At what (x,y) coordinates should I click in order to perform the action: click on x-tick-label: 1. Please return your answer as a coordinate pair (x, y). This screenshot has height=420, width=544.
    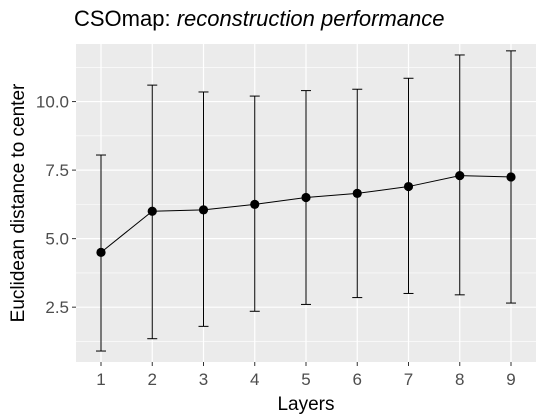
    Looking at the image, I should click on (100, 379).